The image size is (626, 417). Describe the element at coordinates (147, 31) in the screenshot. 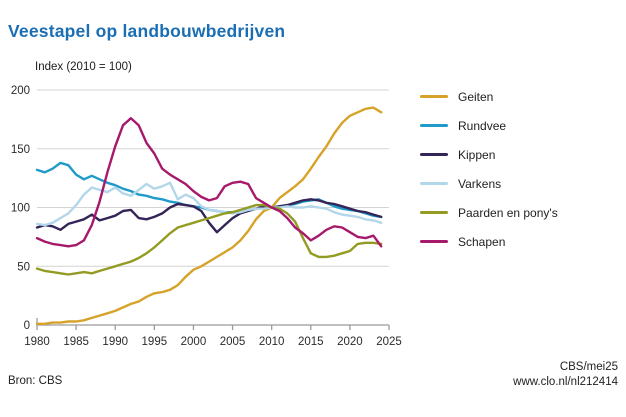

I see `chart-title: Veestapel op landbouwbedrijven` at that location.